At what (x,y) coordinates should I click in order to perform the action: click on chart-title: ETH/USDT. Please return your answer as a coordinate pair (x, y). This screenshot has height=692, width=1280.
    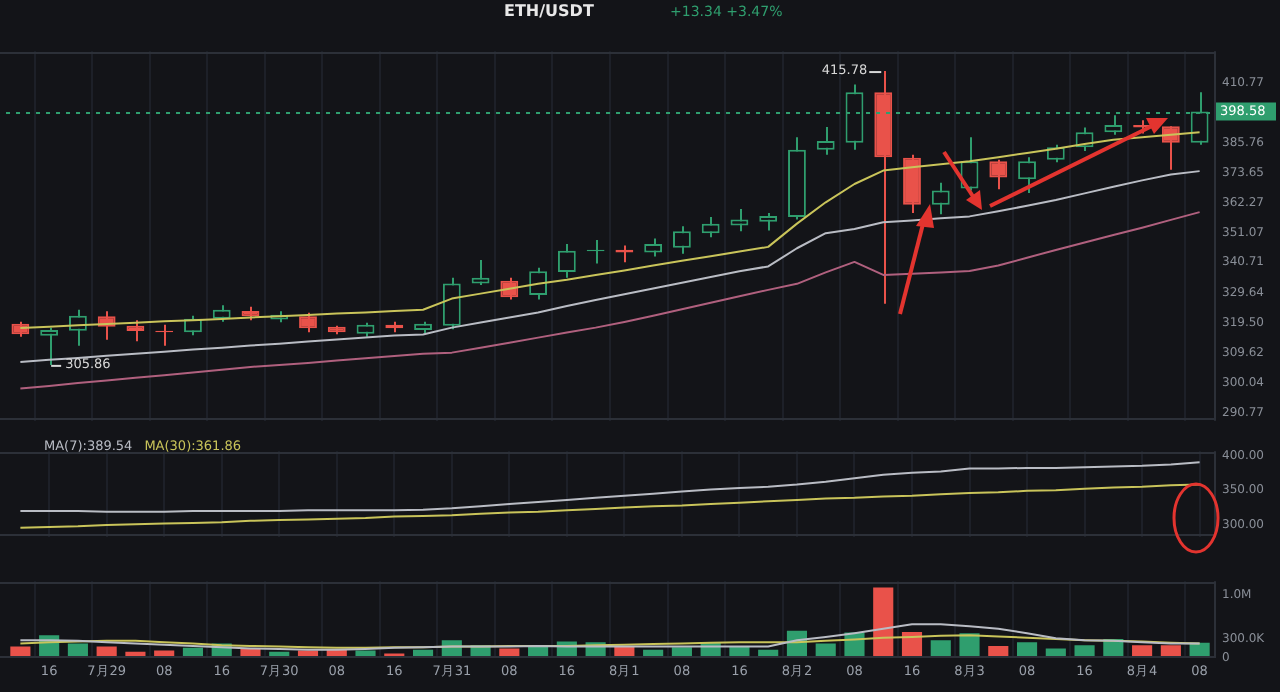
    Looking at the image, I should click on (549, 11).